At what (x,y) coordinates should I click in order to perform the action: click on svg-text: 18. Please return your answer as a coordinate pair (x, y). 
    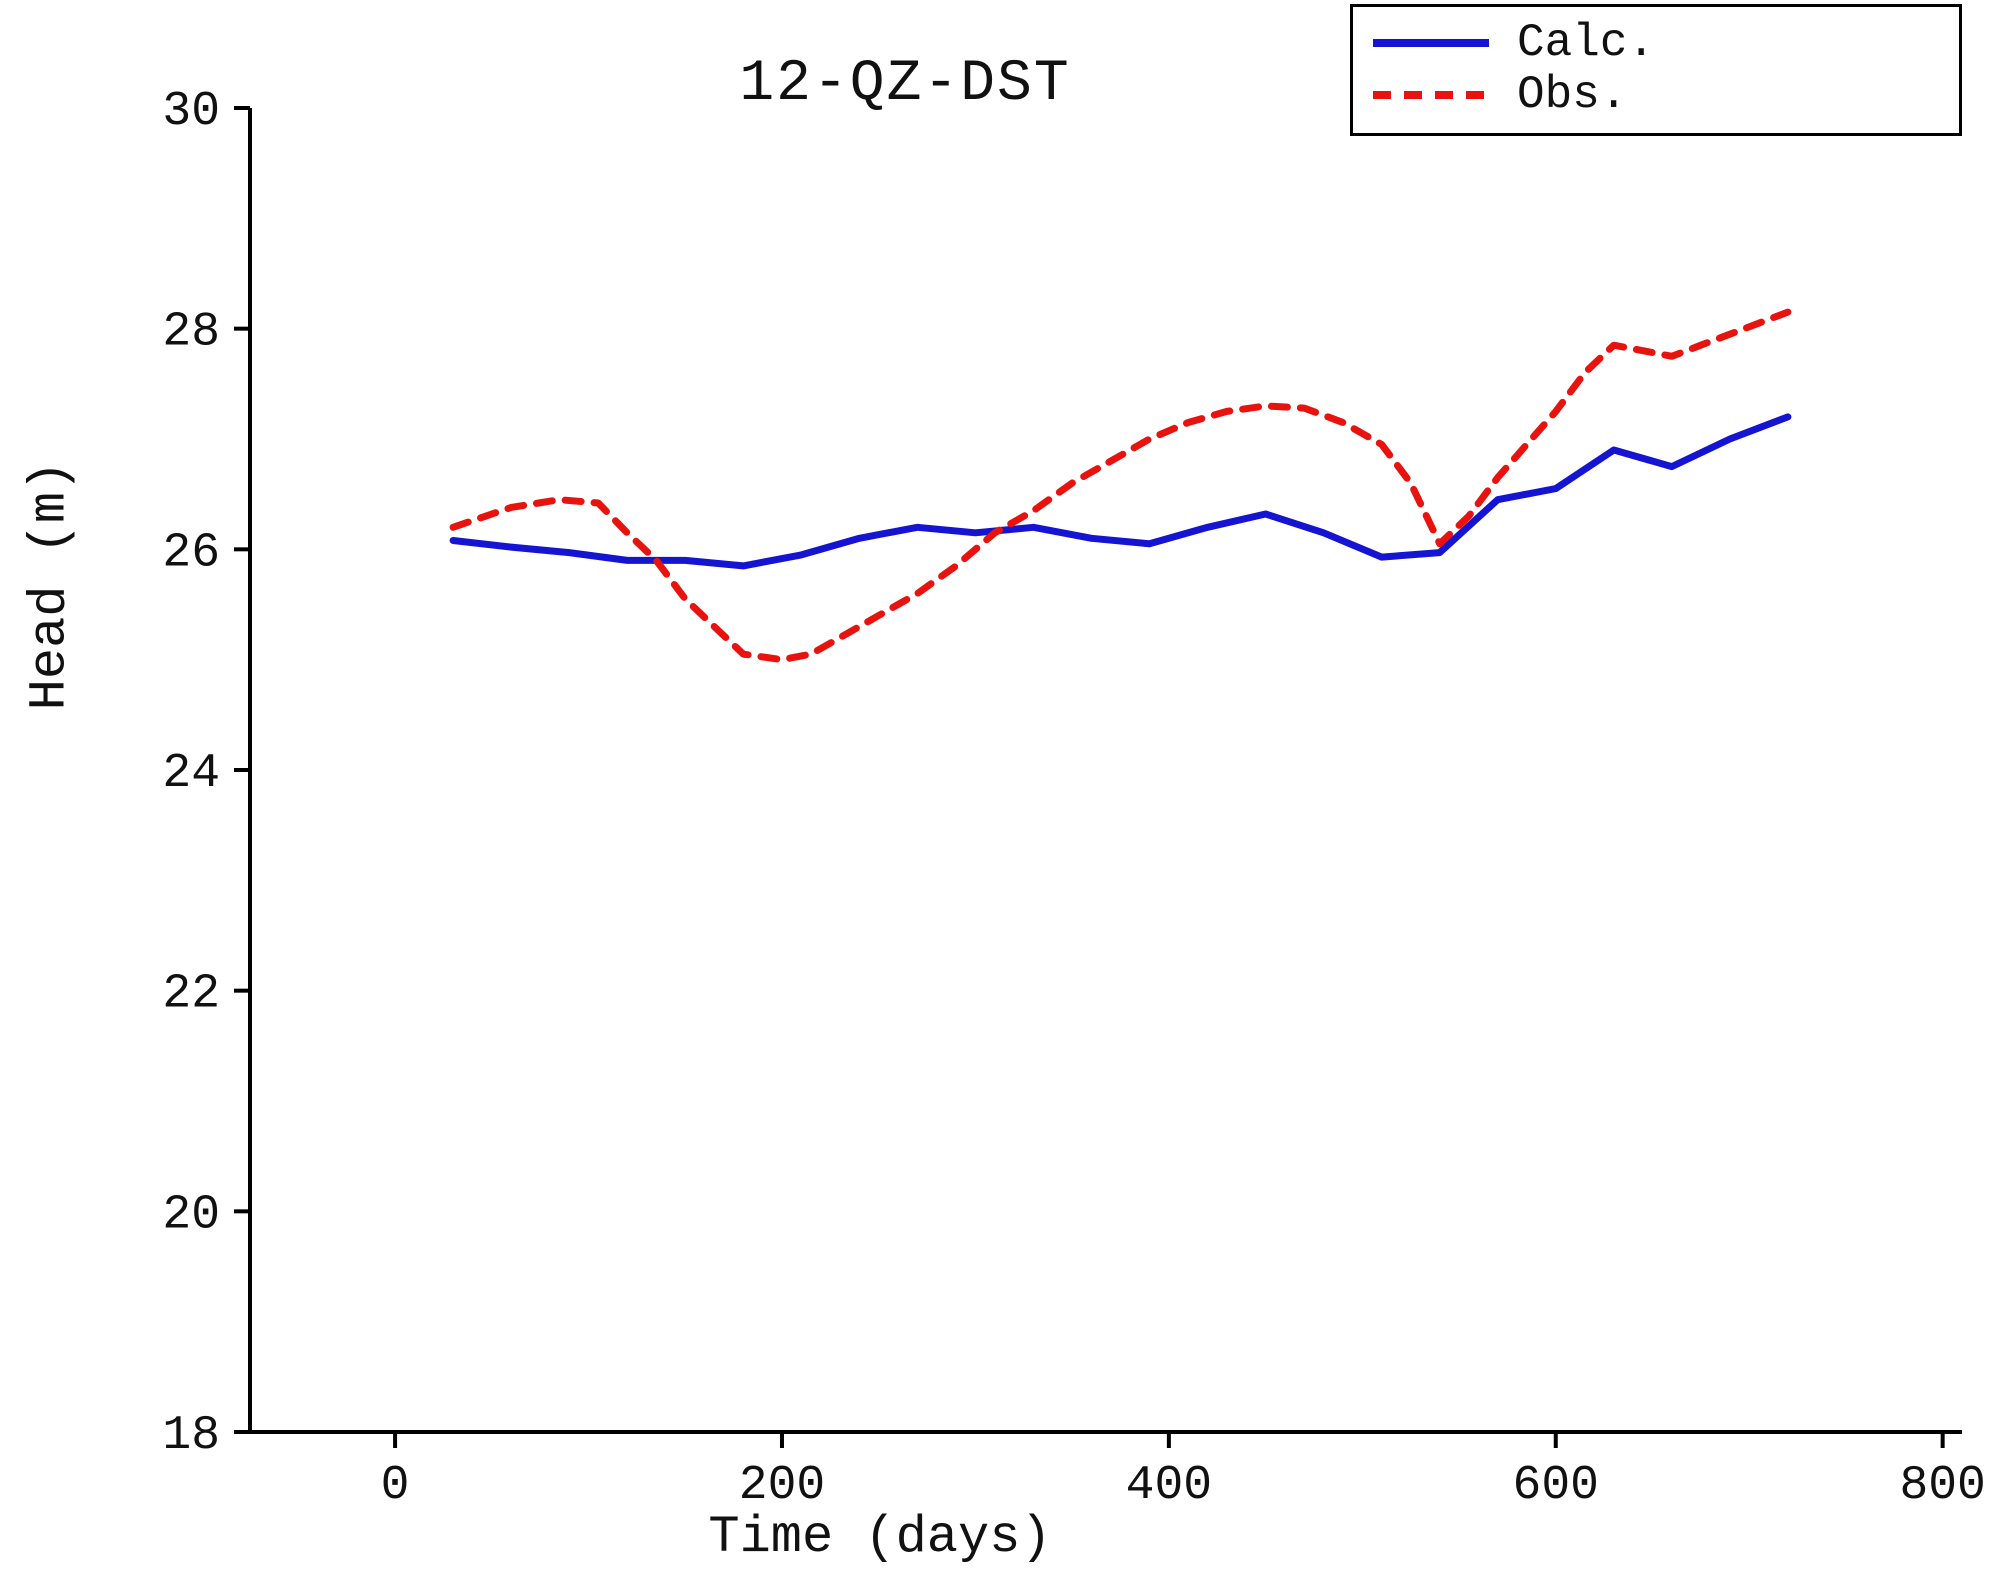
    Looking at the image, I should click on (191, 1436).